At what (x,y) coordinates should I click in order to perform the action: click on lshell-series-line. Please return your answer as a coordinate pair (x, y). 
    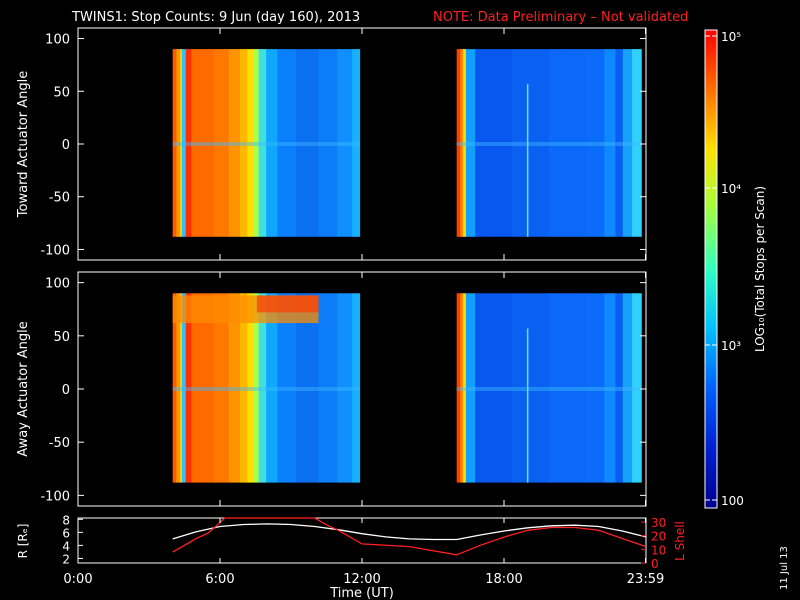
    Looking at the image, I should click on (409, 536).